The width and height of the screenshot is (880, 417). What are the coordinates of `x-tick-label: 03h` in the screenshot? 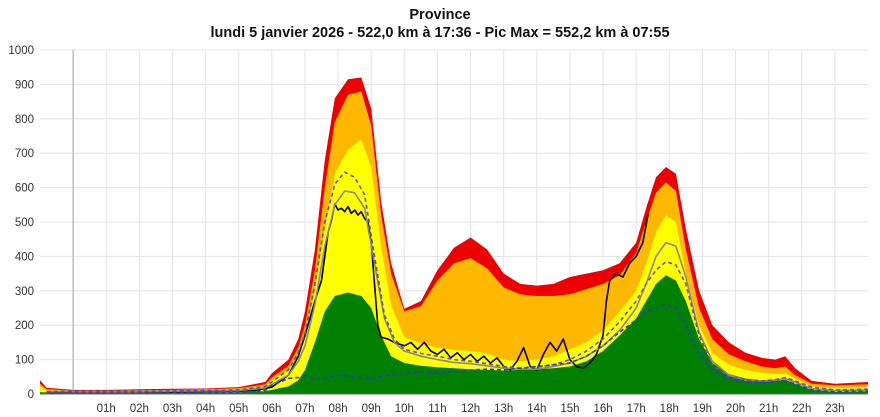 It's located at (172, 409).